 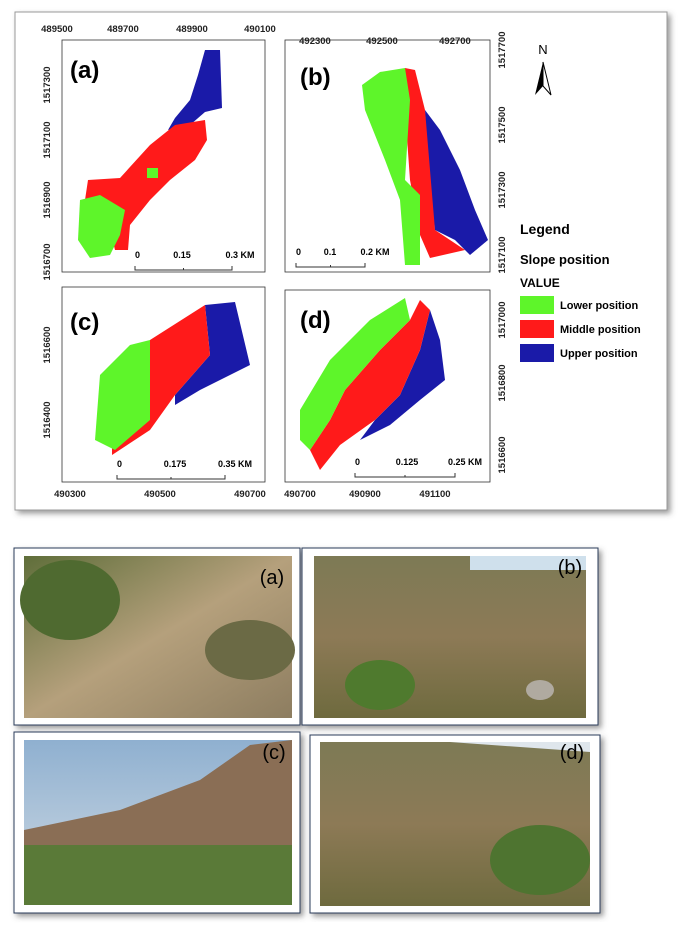 I want to click on y-coordinate: 1517000, so click(x=502, y=320).